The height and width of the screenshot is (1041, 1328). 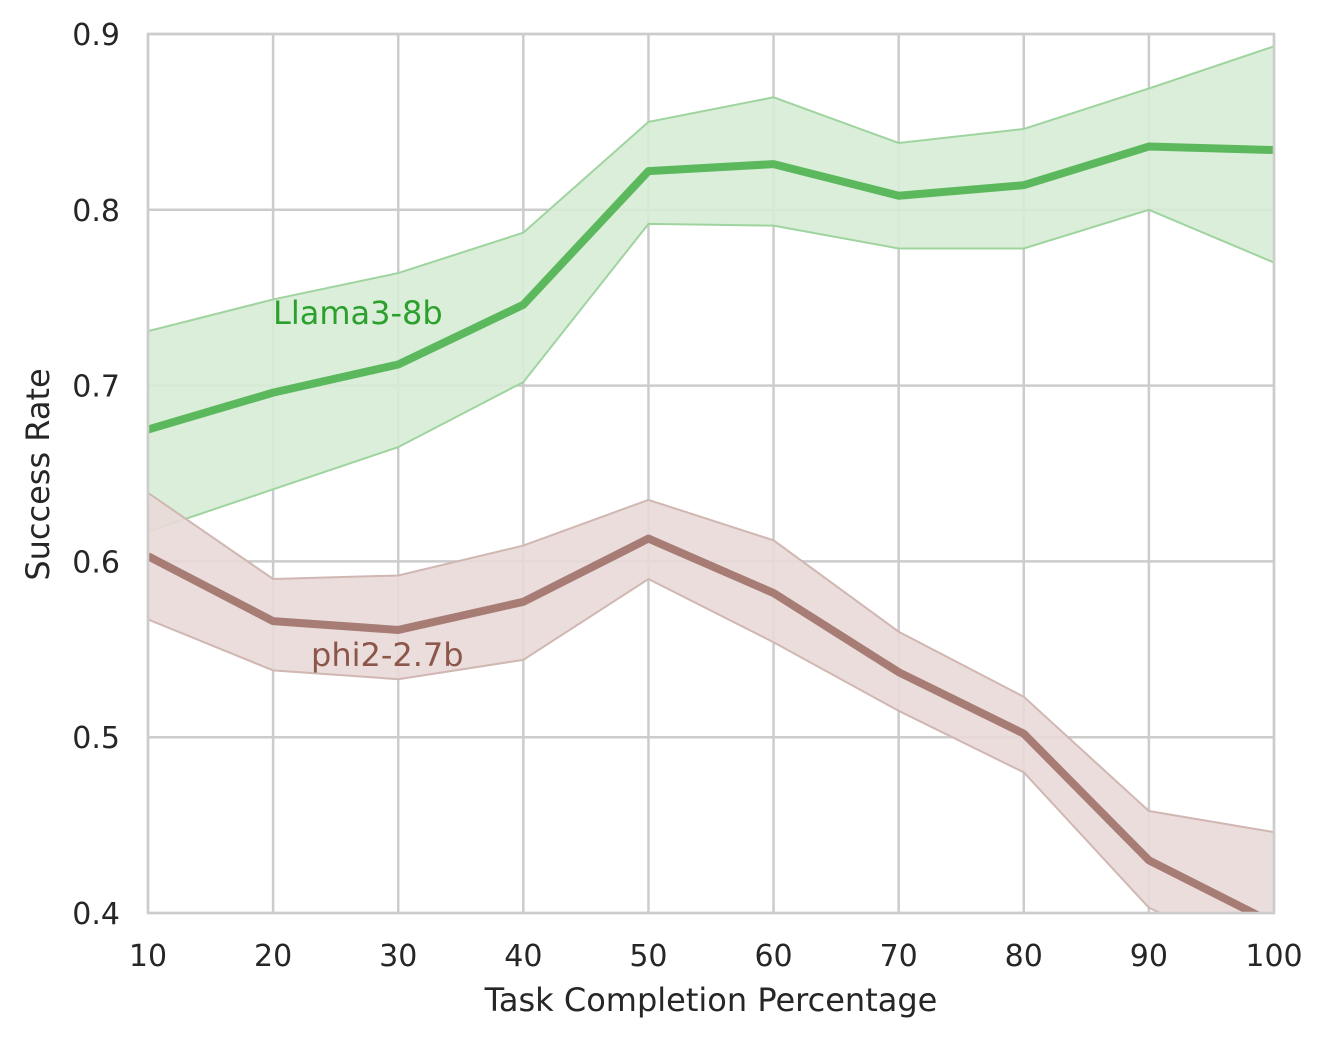 I want to click on y-axis-ticks: 0.4 0.5 0.6 0.7 0.8 0.9, so click(x=96, y=475).